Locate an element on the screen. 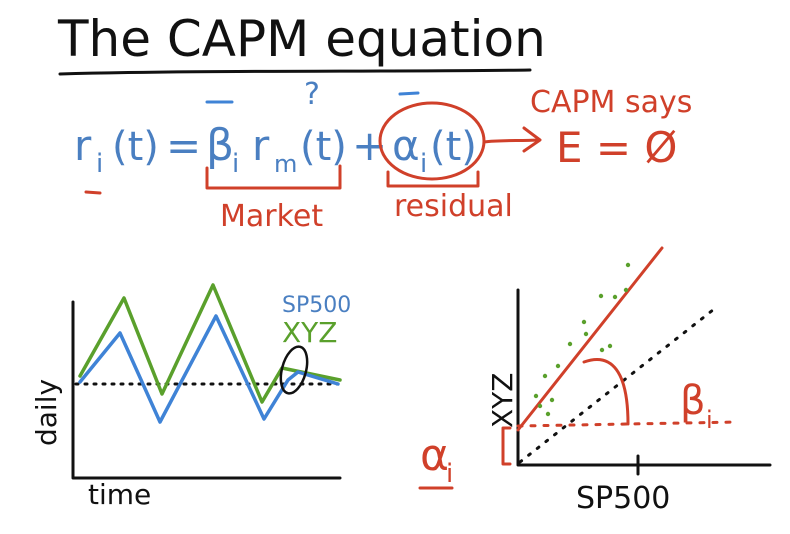 This screenshot has height=534, width=790. equals-sign: = is located at coordinates (183, 145).